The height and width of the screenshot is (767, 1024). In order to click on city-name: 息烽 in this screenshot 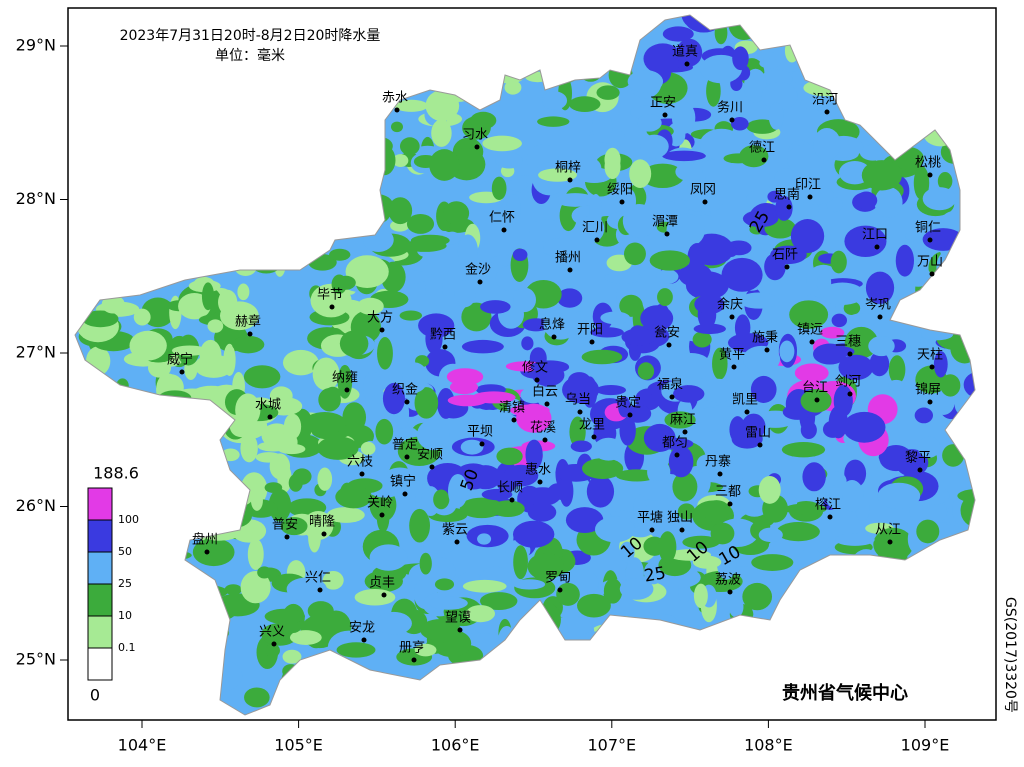, I will do `click(552, 325)`.